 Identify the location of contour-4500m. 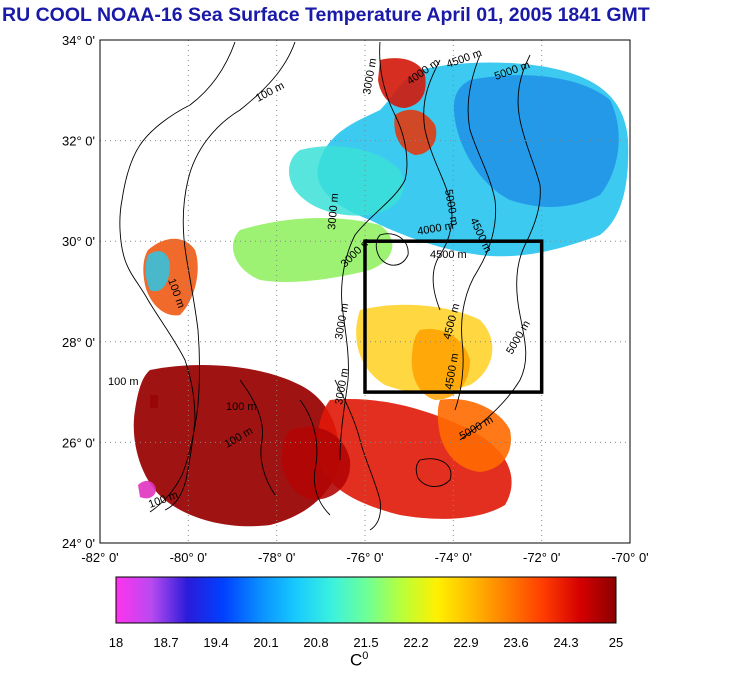
(475, 232).